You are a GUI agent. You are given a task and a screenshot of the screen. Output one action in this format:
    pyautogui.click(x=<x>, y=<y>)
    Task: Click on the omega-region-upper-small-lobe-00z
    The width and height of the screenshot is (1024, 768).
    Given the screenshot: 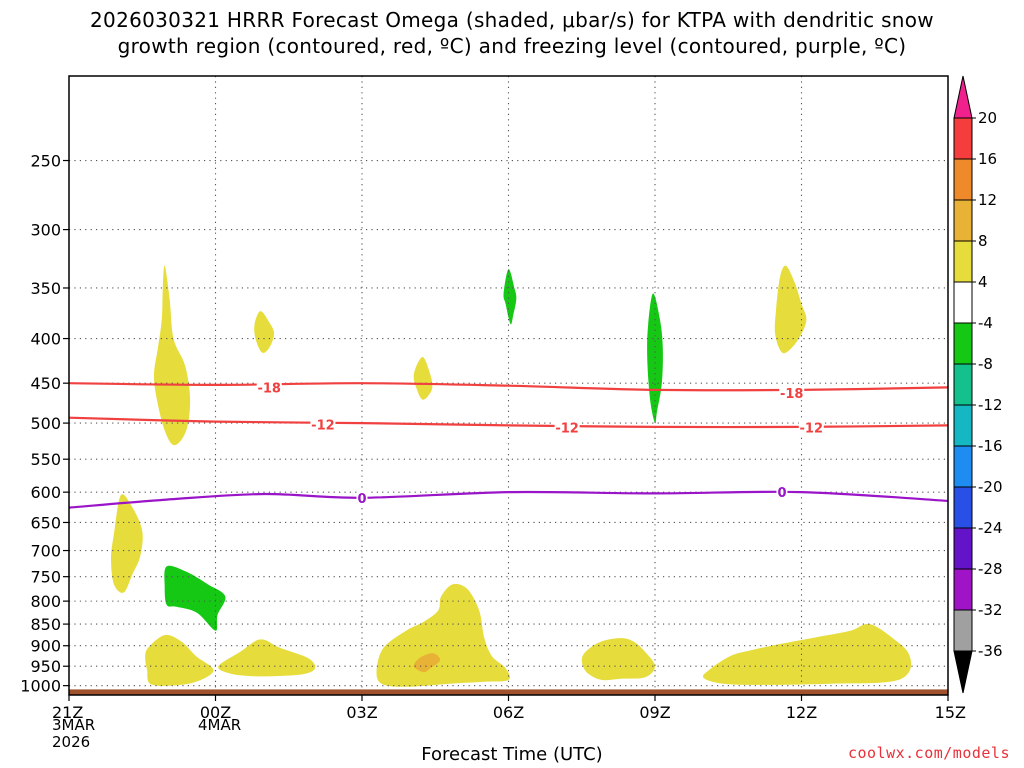 What is the action you would take?
    pyautogui.click(x=264, y=332)
    